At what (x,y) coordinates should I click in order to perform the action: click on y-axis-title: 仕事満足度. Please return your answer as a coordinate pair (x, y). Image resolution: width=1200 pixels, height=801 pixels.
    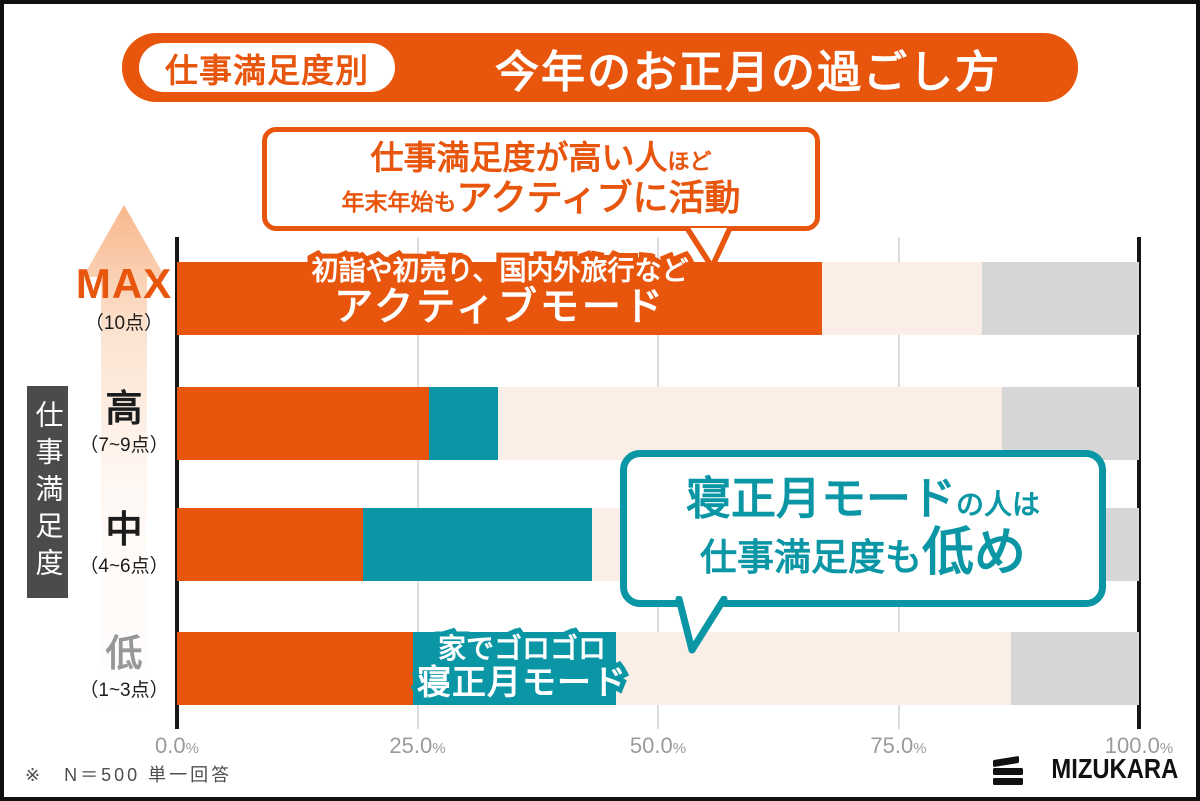
    Looking at the image, I should click on (47, 492).